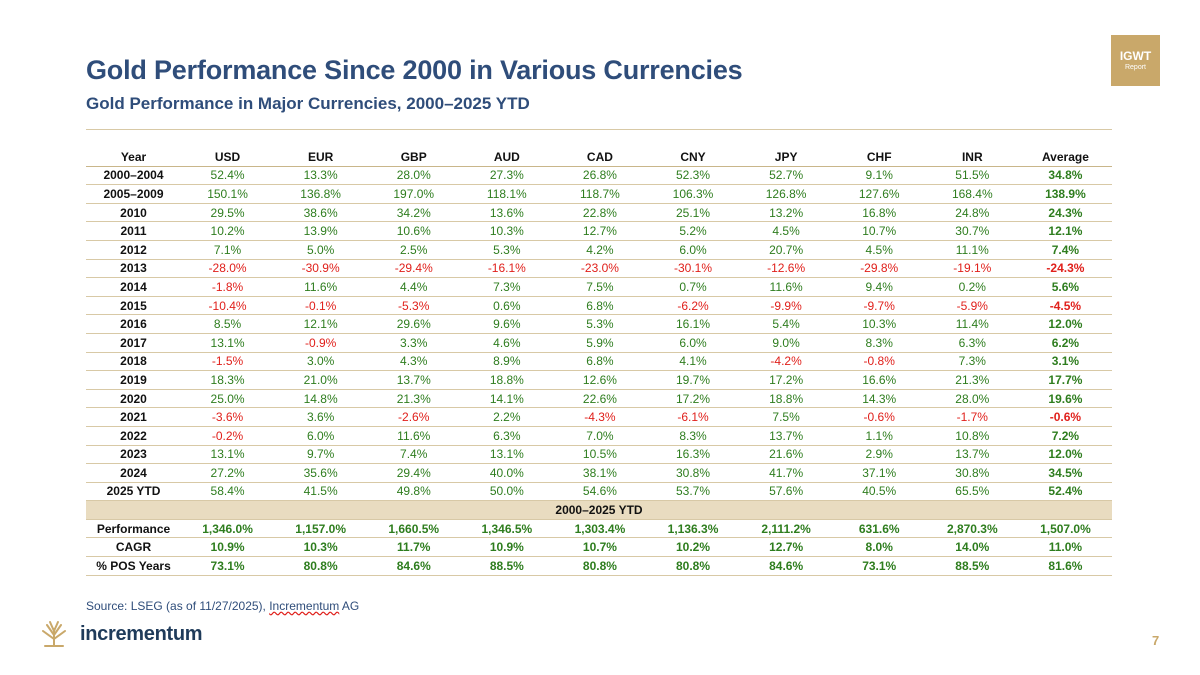 The height and width of the screenshot is (675, 1200). I want to click on table-cell: 40.0%, so click(507, 473).